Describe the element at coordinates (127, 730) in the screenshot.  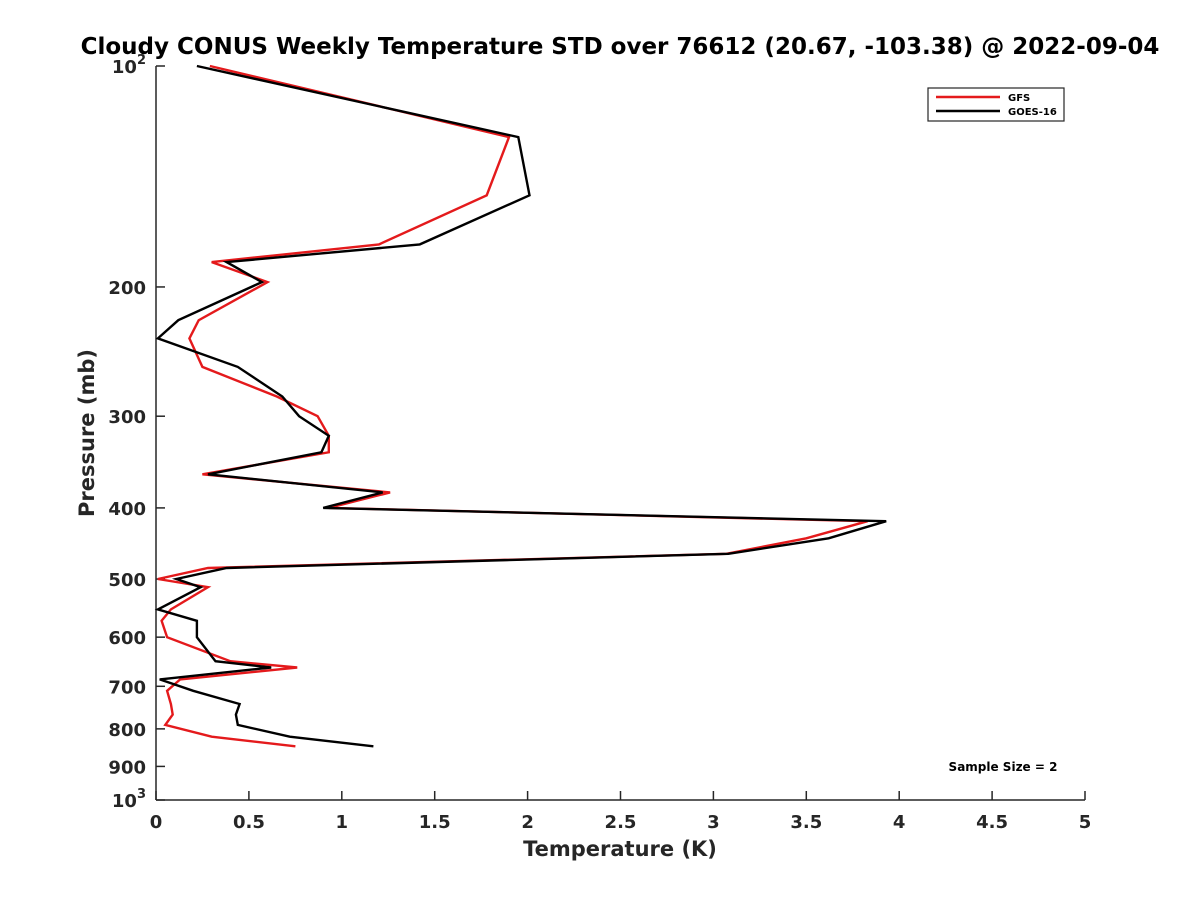
I see `y-tick-label: 800` at that location.